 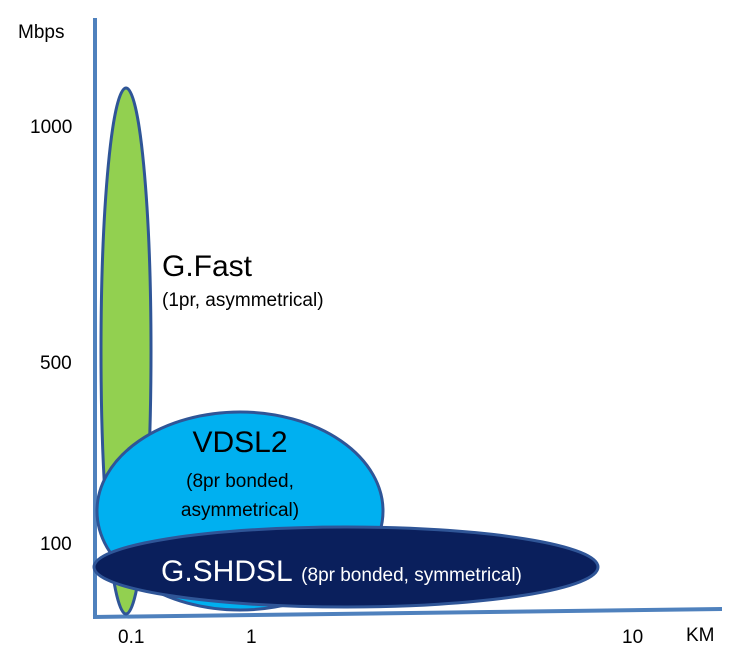 What do you see at coordinates (632, 637) in the screenshot?
I see `x-tick-label: 10` at bounding box center [632, 637].